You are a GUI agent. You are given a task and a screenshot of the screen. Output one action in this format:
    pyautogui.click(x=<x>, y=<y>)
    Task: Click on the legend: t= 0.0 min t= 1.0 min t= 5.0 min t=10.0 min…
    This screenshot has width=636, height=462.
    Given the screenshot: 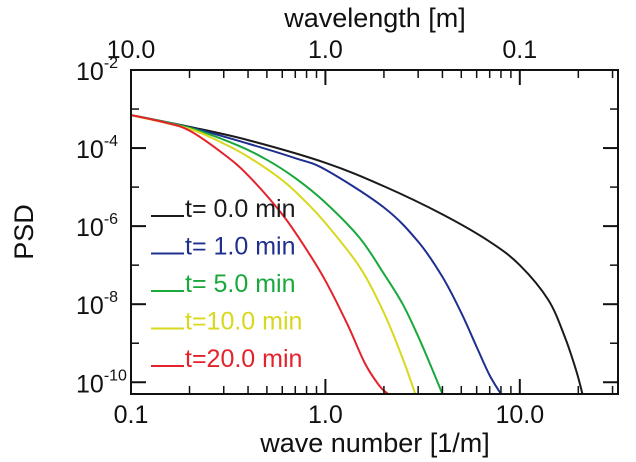 What is the action you would take?
    pyautogui.click(x=226, y=284)
    